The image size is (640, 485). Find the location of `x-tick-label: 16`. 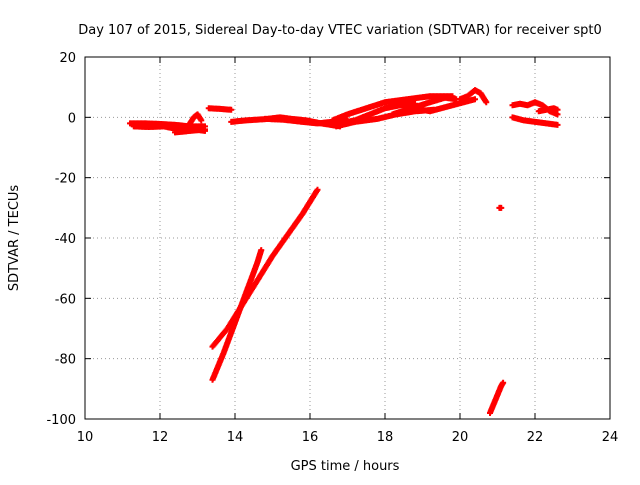

x-tick-label: 16 is located at coordinates (310, 437).